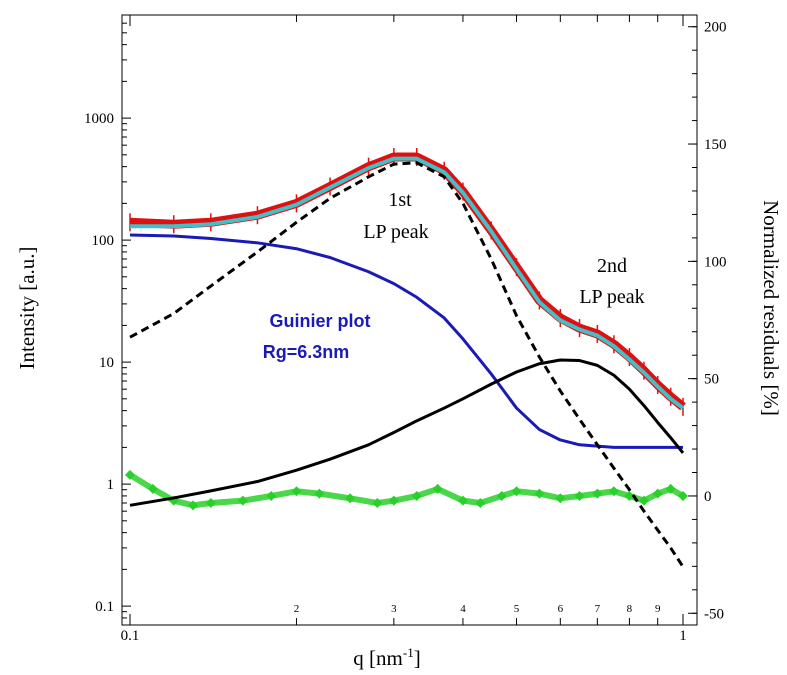 This screenshot has height=675, width=787. Describe the element at coordinates (771, 308) in the screenshot. I see `y2-axis-label: Normalized residuals [%]` at that location.